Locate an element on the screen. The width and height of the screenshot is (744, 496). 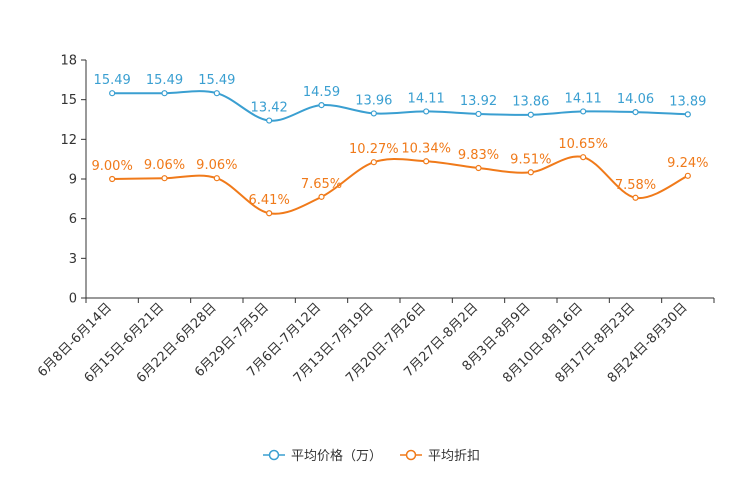
data-label: 14.06 is located at coordinates (635, 99).